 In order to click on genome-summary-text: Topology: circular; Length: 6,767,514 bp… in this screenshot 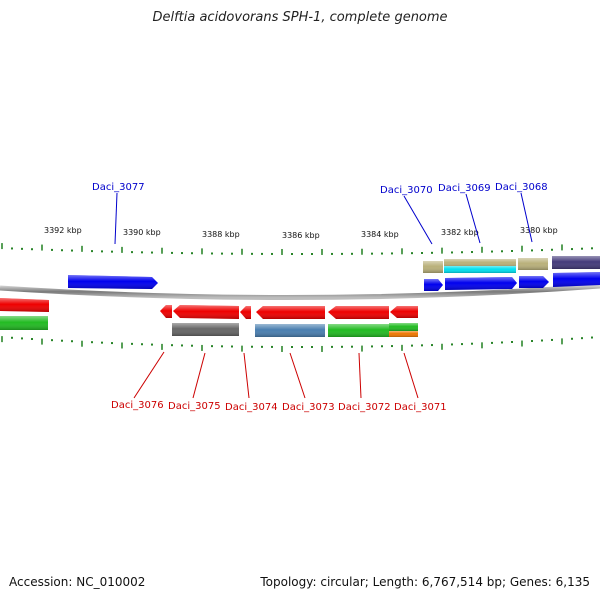, I will do `click(425, 582)`.